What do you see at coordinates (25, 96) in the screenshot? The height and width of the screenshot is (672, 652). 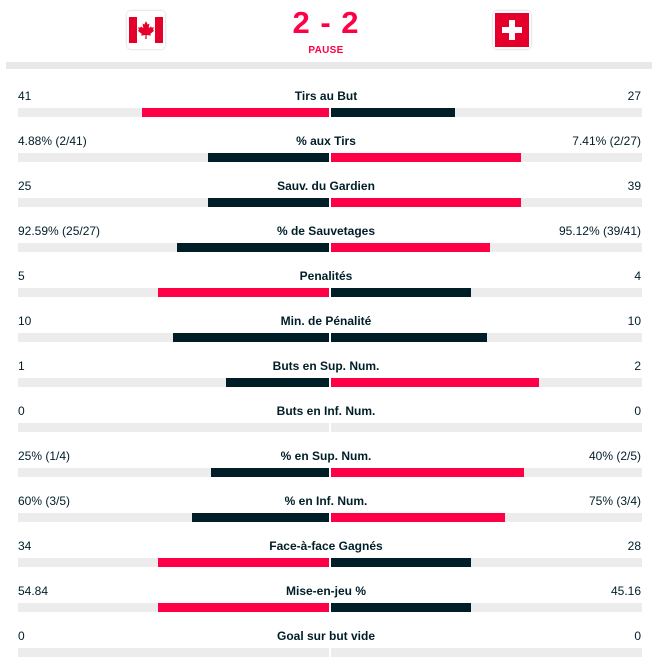 I see `home-value: 41` at bounding box center [25, 96].